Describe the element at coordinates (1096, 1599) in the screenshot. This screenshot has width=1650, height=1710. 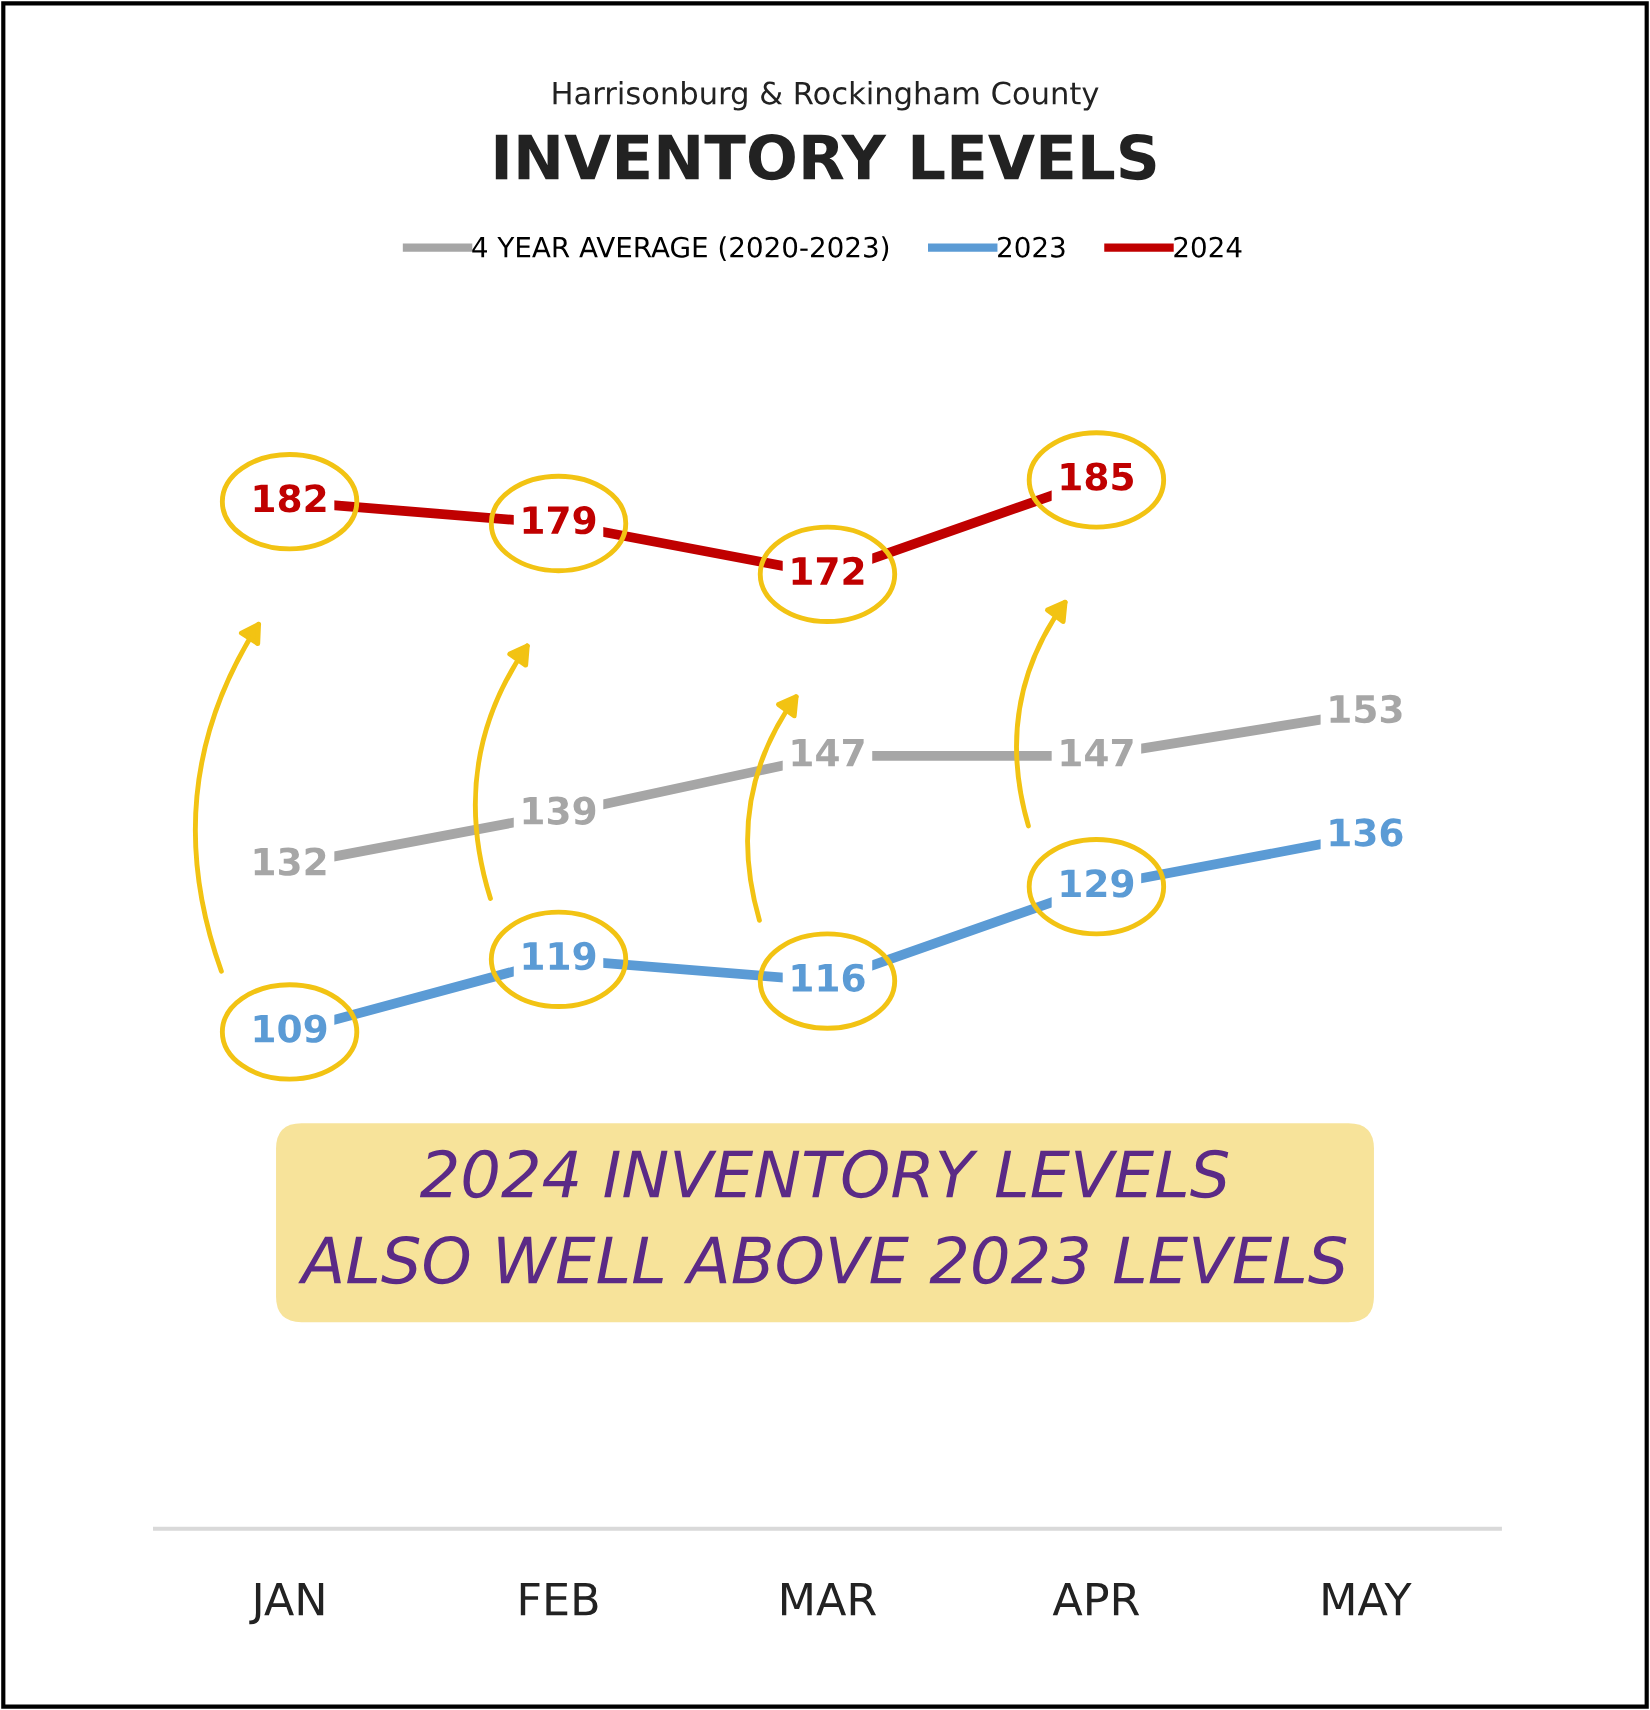
I see `x-tick-label: APR` at that location.